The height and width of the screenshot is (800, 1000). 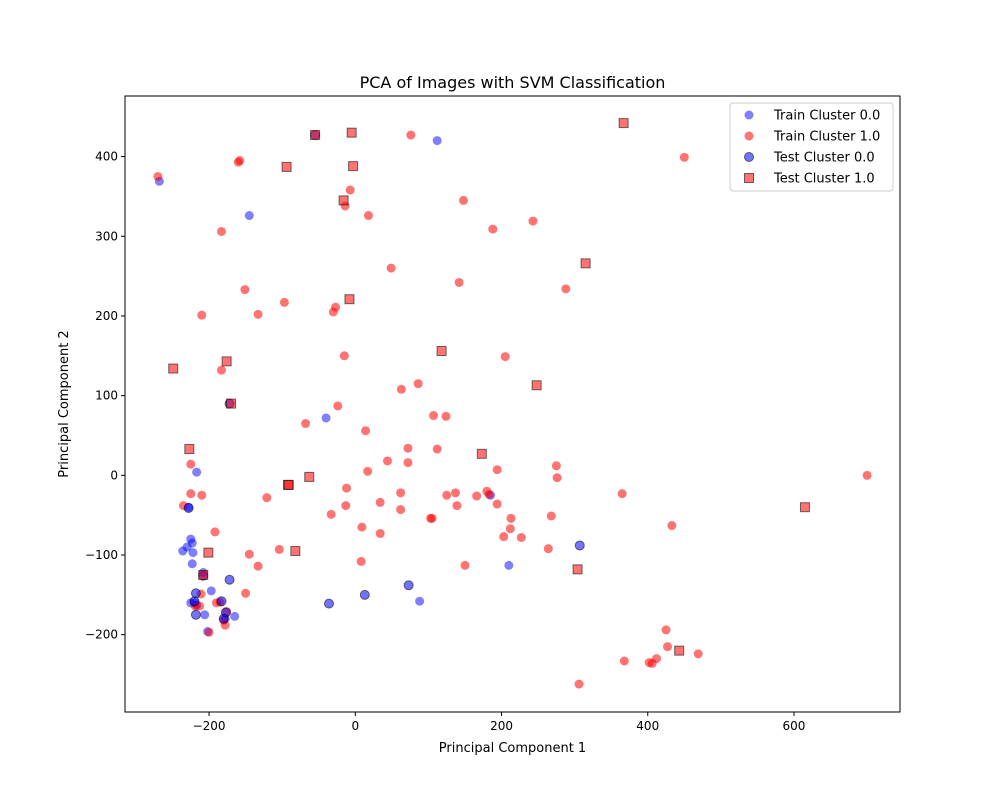 I want to click on chart-title: PCA of Images with SVM Classification, so click(x=513, y=82).